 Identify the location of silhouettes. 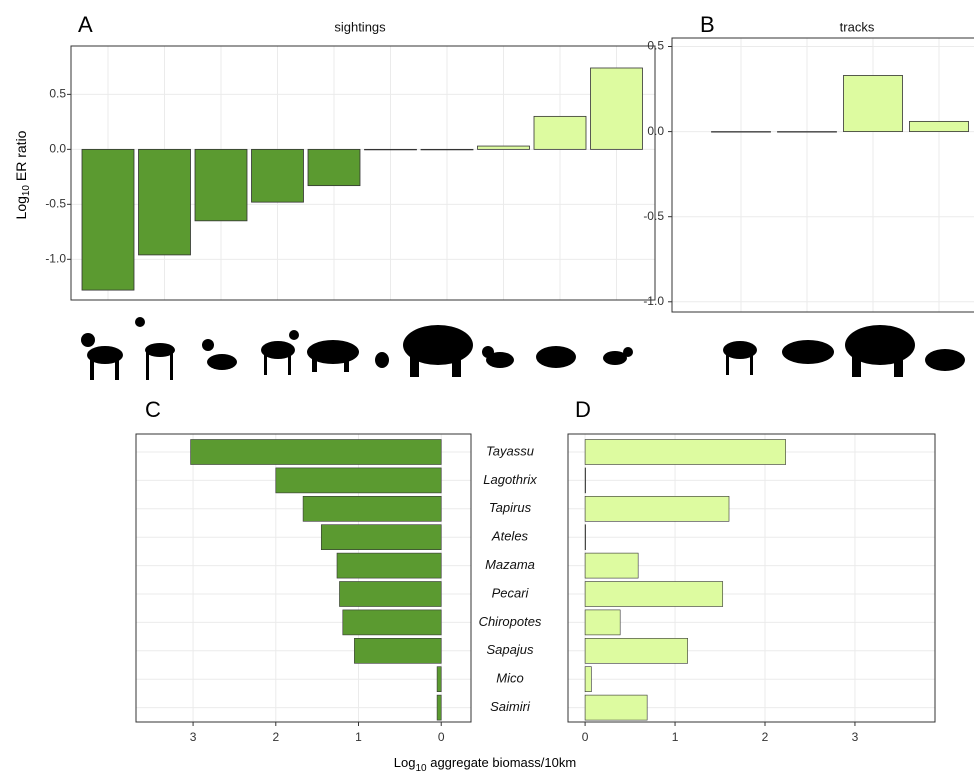
(523, 348).